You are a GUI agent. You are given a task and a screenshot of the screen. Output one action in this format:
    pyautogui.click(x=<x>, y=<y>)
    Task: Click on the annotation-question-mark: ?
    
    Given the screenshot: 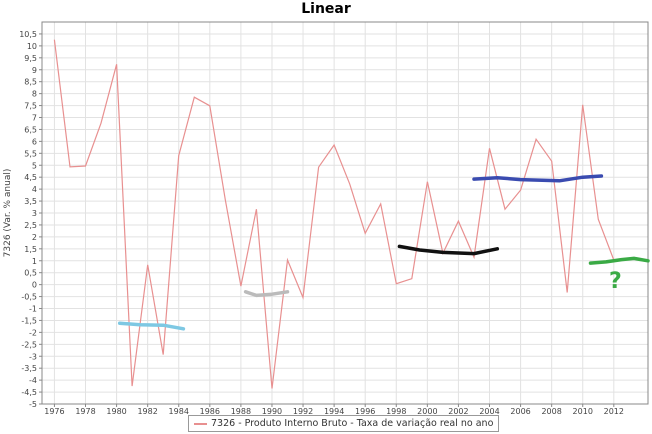 What is the action you would take?
    pyautogui.click(x=615, y=281)
    